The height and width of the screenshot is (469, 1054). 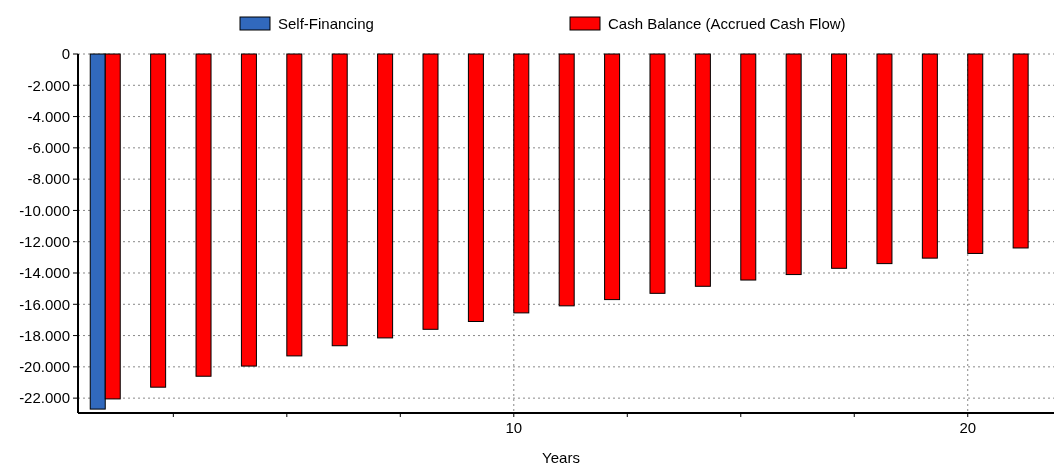 What do you see at coordinates (514, 427) in the screenshot?
I see `x-tick-label: 10` at bounding box center [514, 427].